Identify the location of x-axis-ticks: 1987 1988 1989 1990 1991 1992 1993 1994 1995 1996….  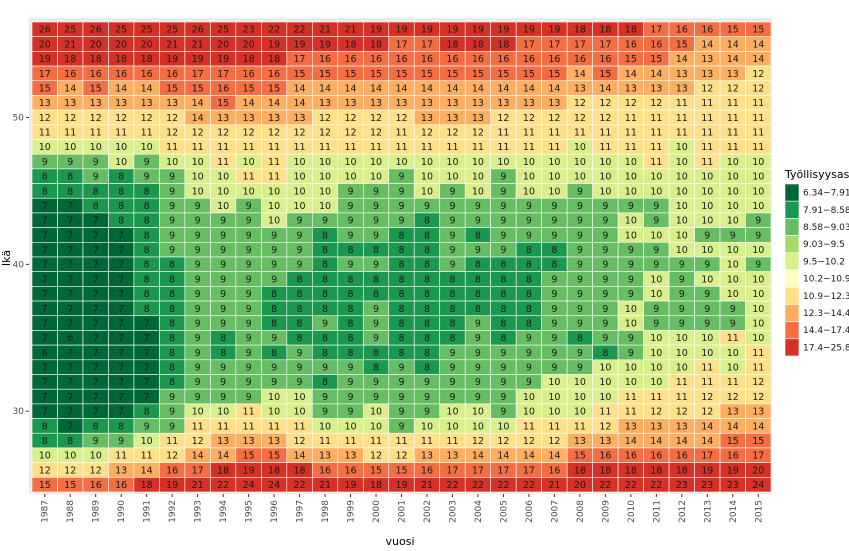
(402, 508).